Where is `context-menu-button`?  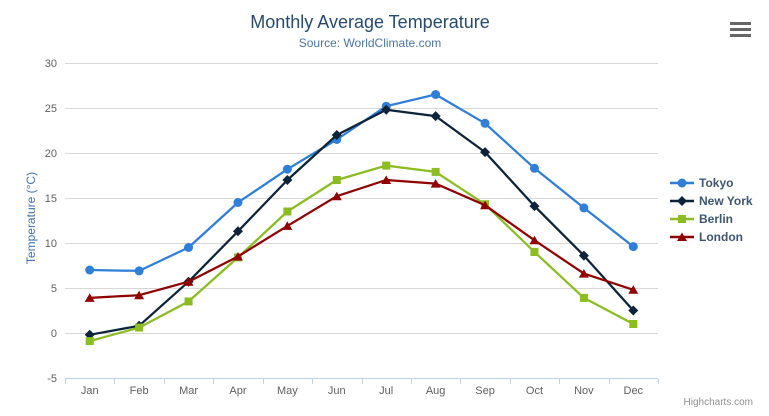
context-menu-button is located at coordinates (740, 29).